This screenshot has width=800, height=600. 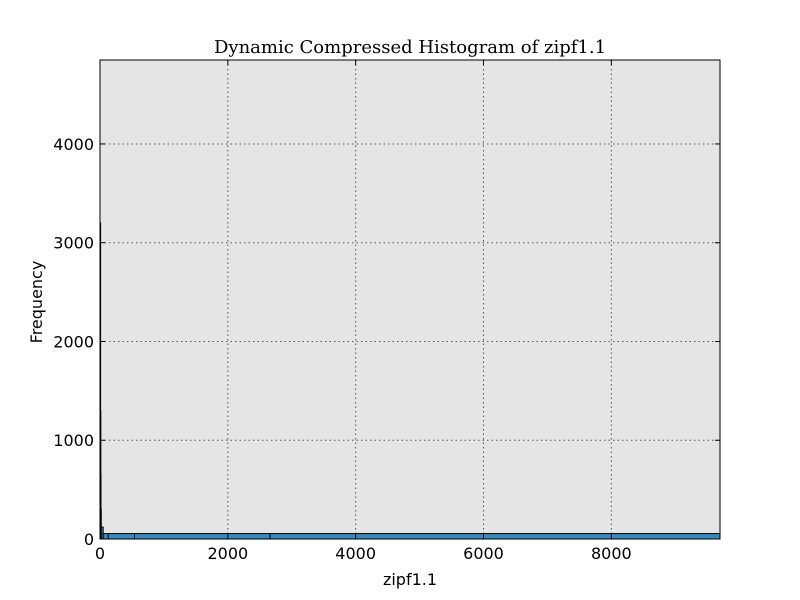 I want to click on x-tick-label-0: 0, so click(x=100, y=553).